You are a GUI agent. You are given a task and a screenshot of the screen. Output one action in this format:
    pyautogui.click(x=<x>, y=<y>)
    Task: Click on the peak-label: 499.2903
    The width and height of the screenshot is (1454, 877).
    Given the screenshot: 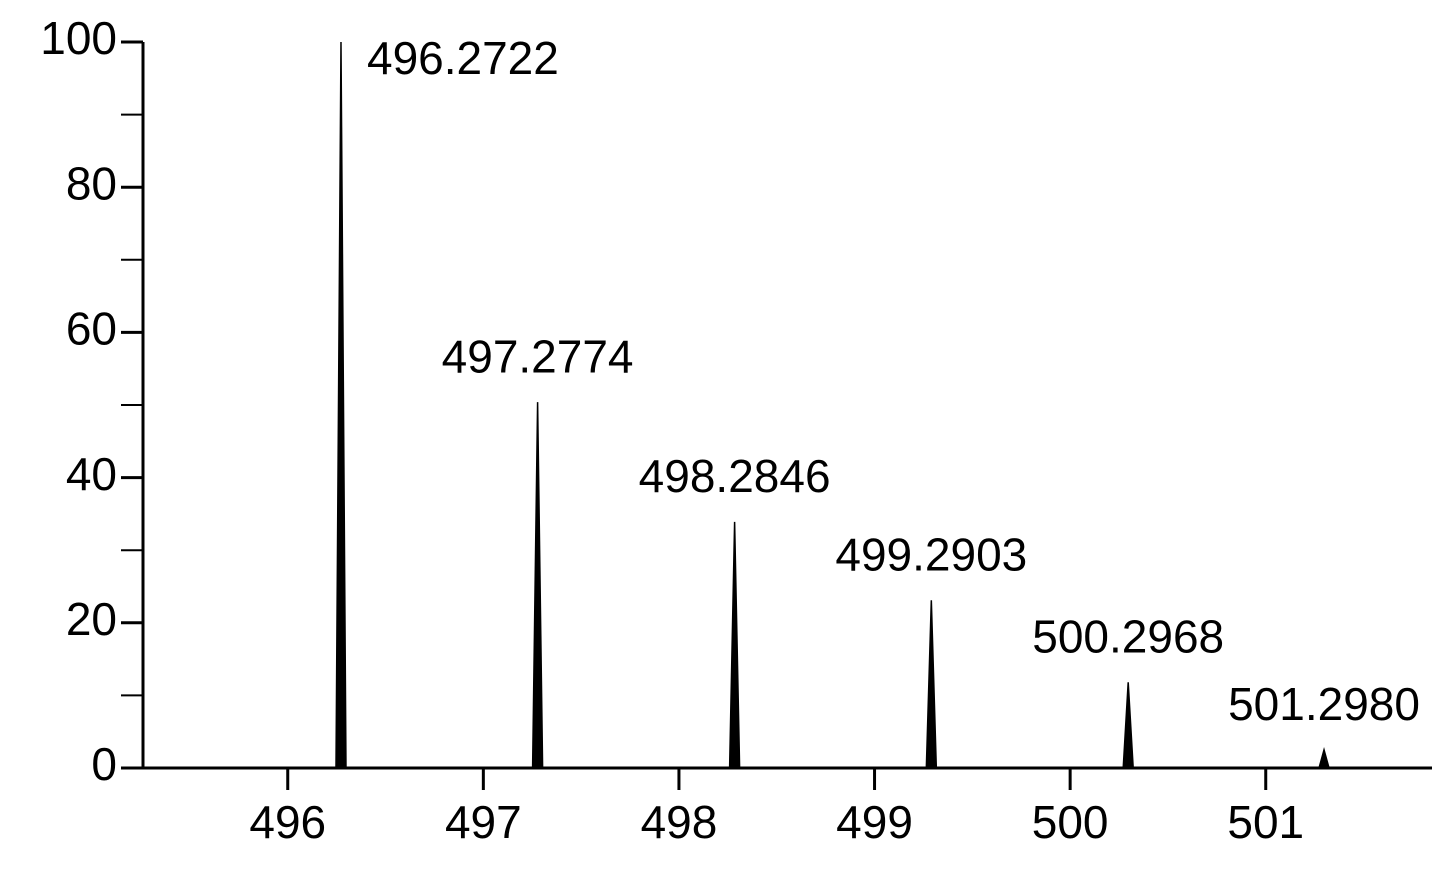 What is the action you would take?
    pyautogui.click(x=931, y=554)
    